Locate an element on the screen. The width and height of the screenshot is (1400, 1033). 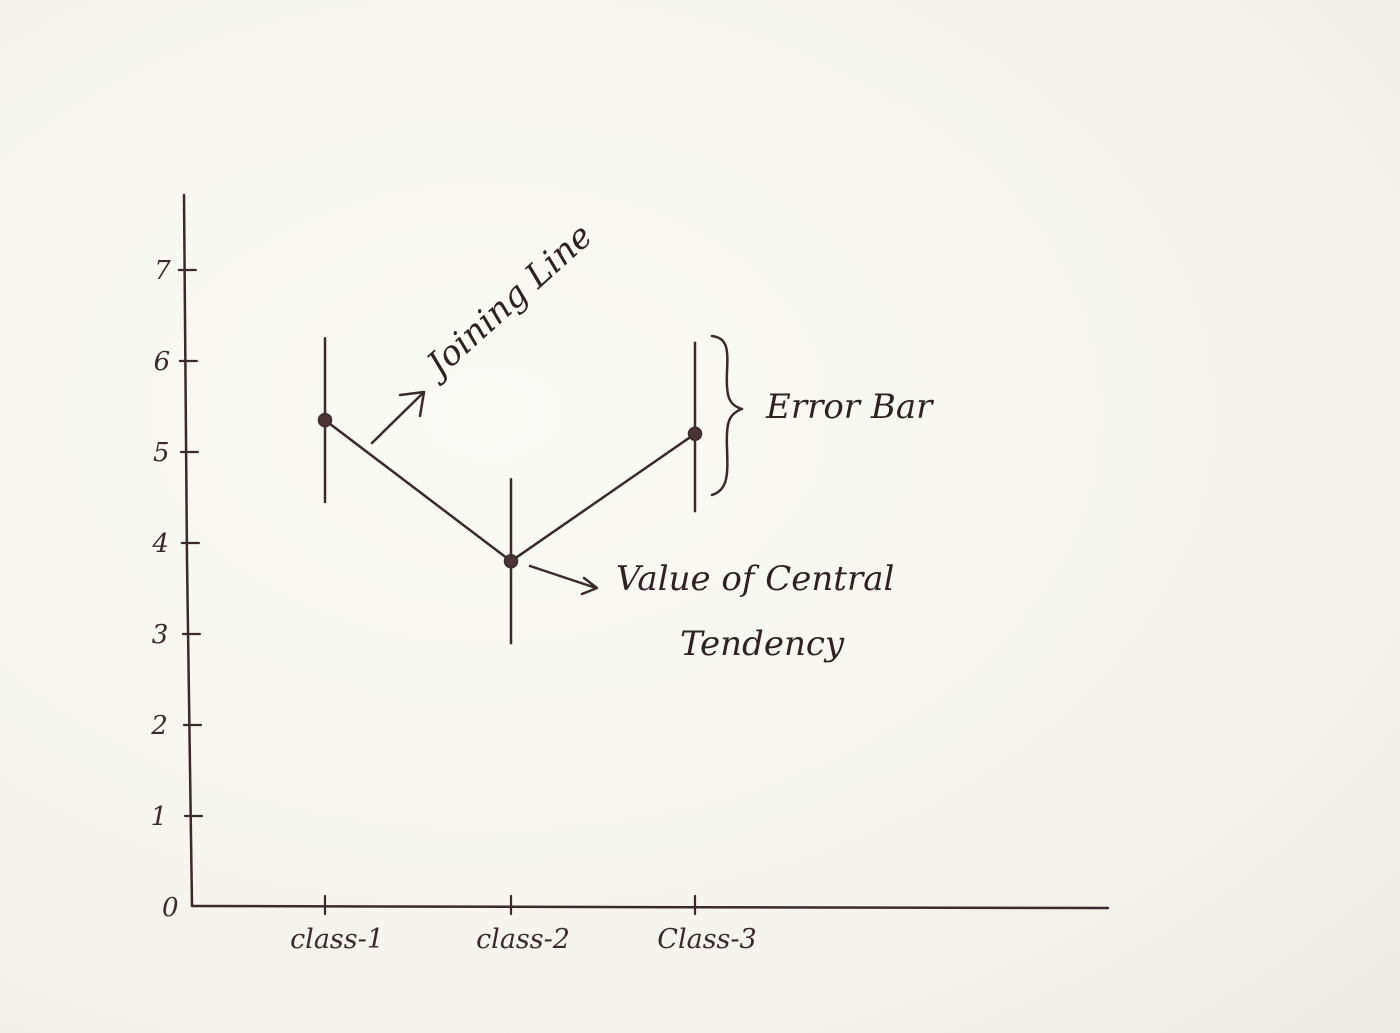
joining-line-annotation: Joining Line is located at coordinates (485, 330).